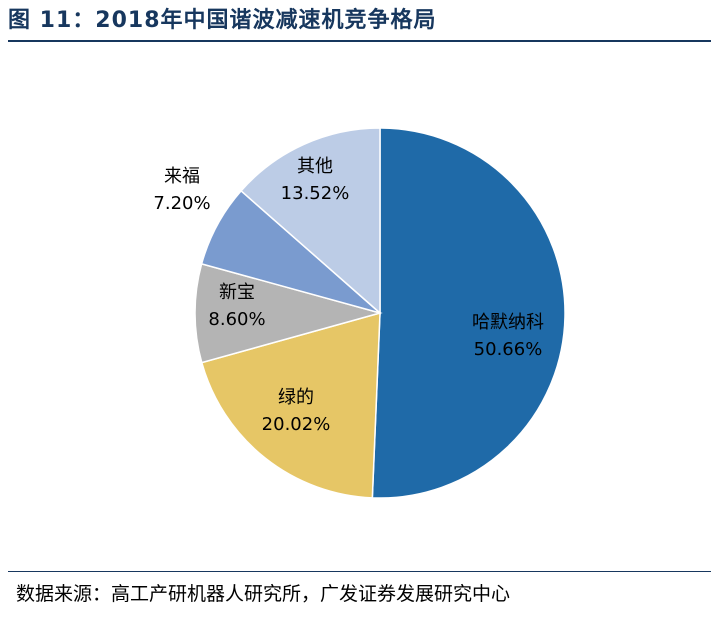 This screenshot has height=633, width=719. What do you see at coordinates (237, 292) in the screenshot?
I see `slice-name-label: 新宝` at bounding box center [237, 292].